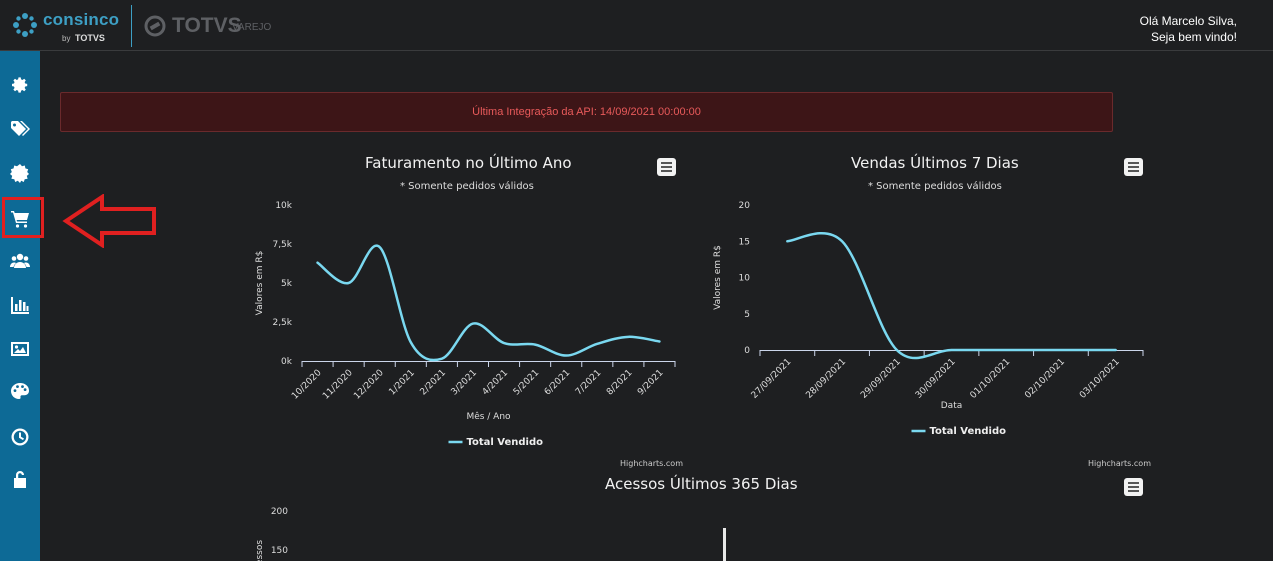  What do you see at coordinates (991, 379) in the screenshot?
I see `chart2-x-tick-label: 01/10/2021` at bounding box center [991, 379].